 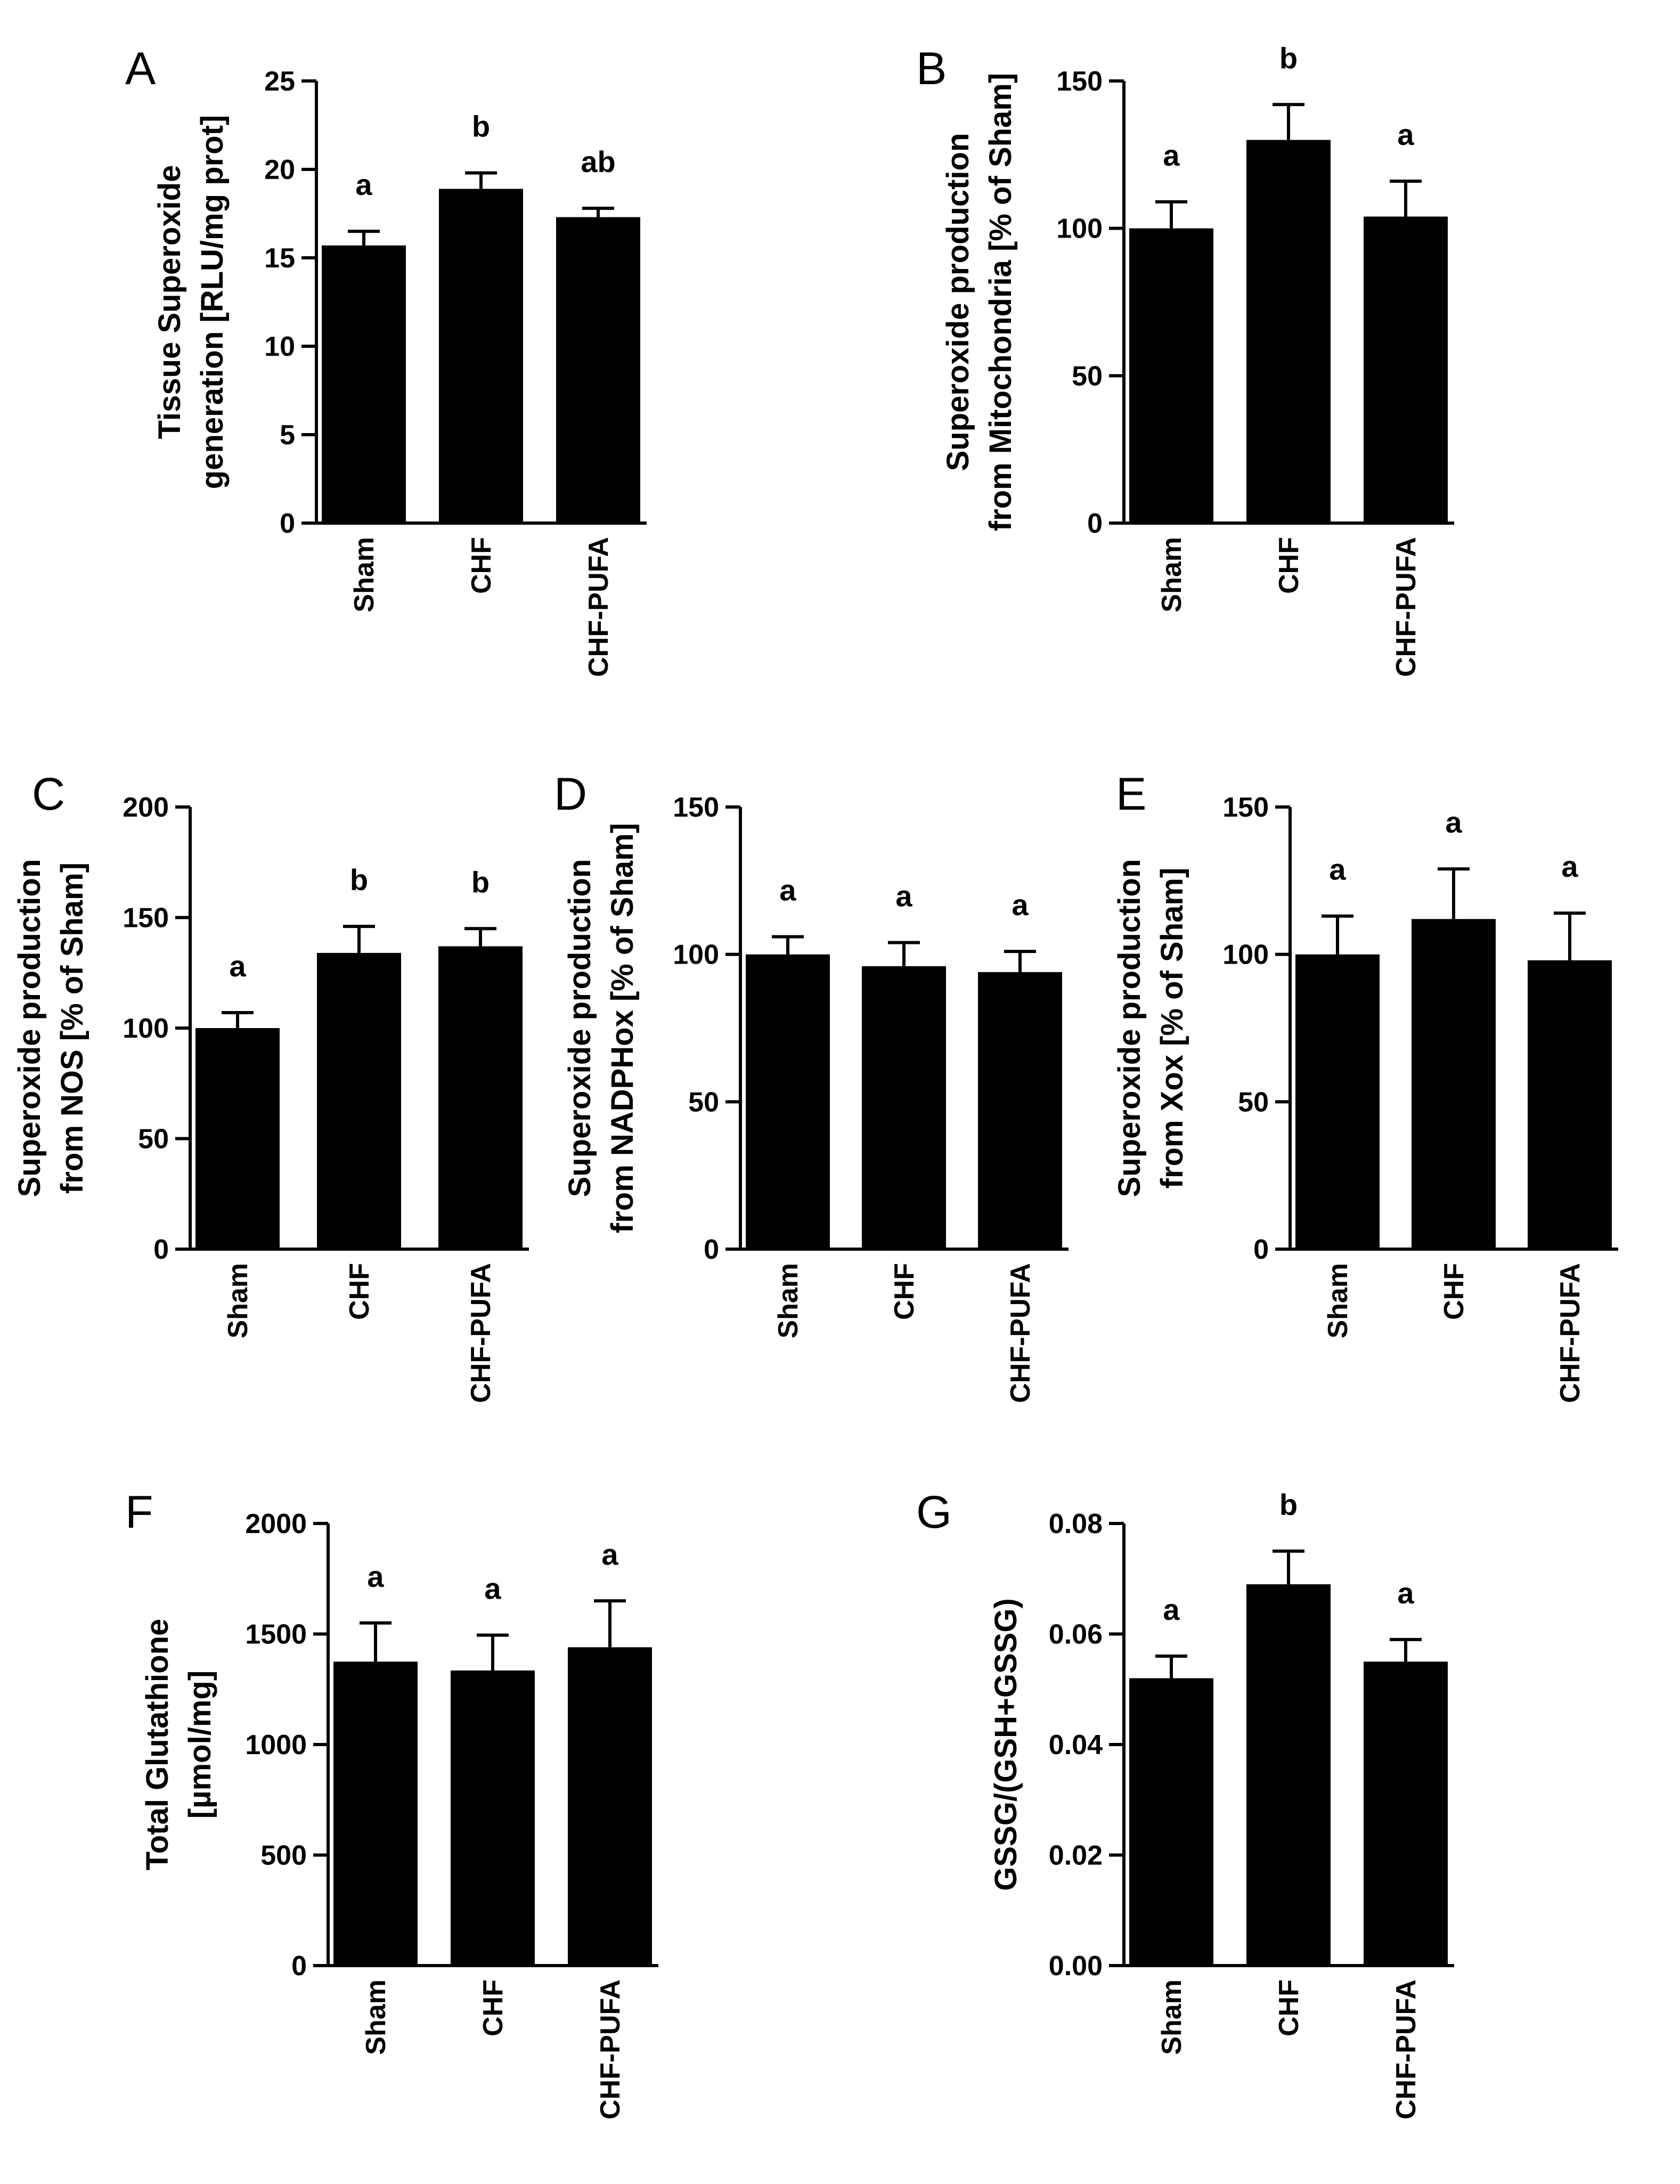 What do you see at coordinates (169, 302) in the screenshot?
I see `y-axis-title: Tissue Superoxide` at bounding box center [169, 302].